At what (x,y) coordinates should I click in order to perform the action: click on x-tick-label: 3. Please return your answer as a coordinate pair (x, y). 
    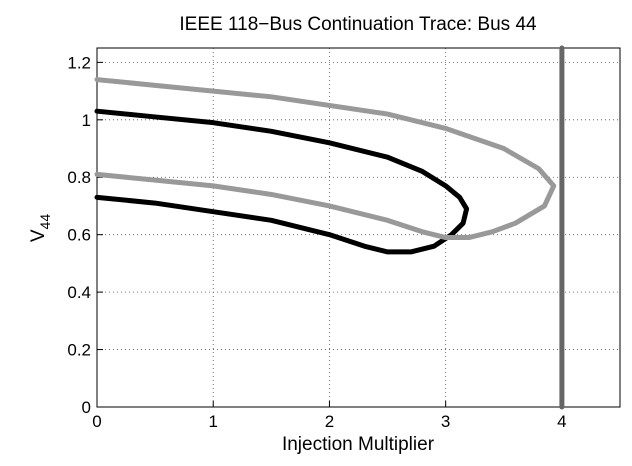
    Looking at the image, I should click on (445, 421).